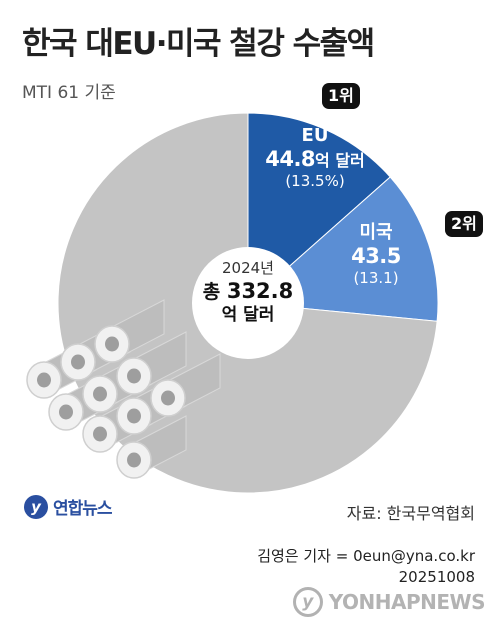  What do you see at coordinates (248, 314) in the screenshot?
I see `total-unit: 억 달러` at bounding box center [248, 314].